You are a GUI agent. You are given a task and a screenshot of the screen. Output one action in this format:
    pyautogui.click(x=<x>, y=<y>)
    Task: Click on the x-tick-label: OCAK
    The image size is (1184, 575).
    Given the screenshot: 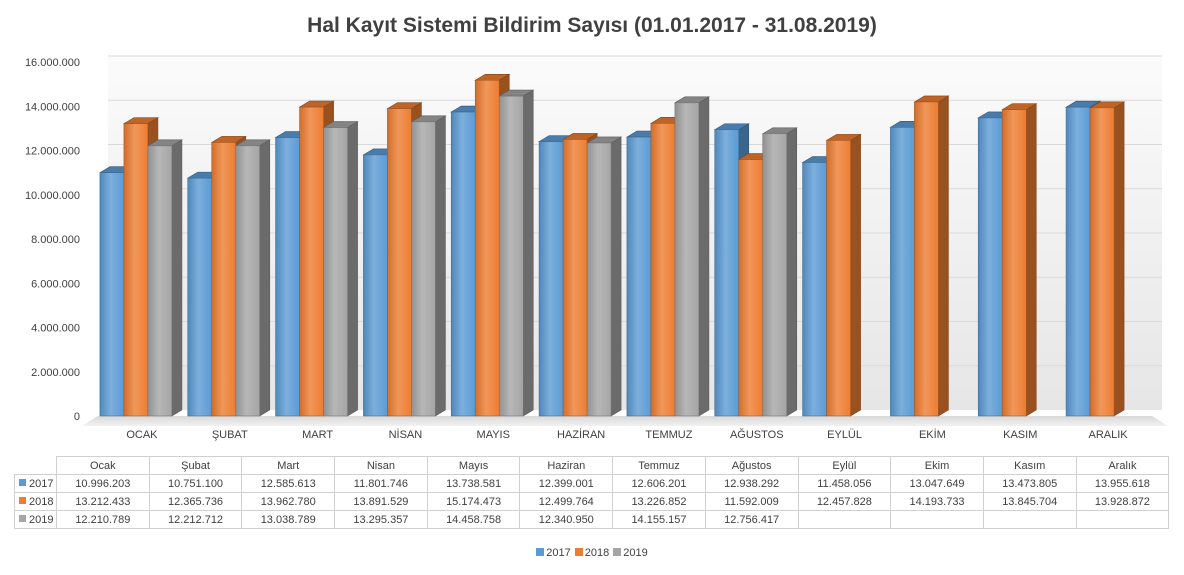 What is the action you would take?
    pyautogui.click(x=142, y=435)
    